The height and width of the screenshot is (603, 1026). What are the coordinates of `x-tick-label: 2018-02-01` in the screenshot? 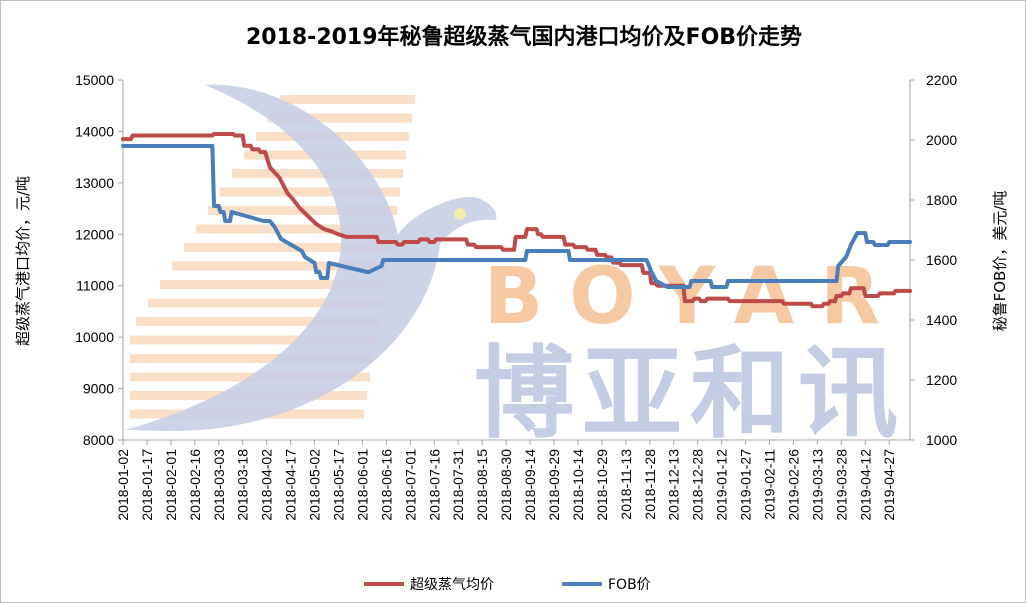 It's located at (171, 485).